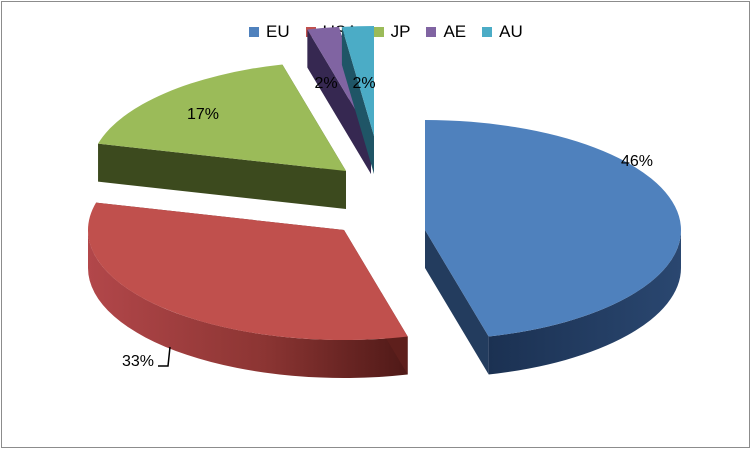 The width and height of the screenshot is (753, 451). What do you see at coordinates (487, 32) in the screenshot?
I see `legend-swatch-au` at bounding box center [487, 32].